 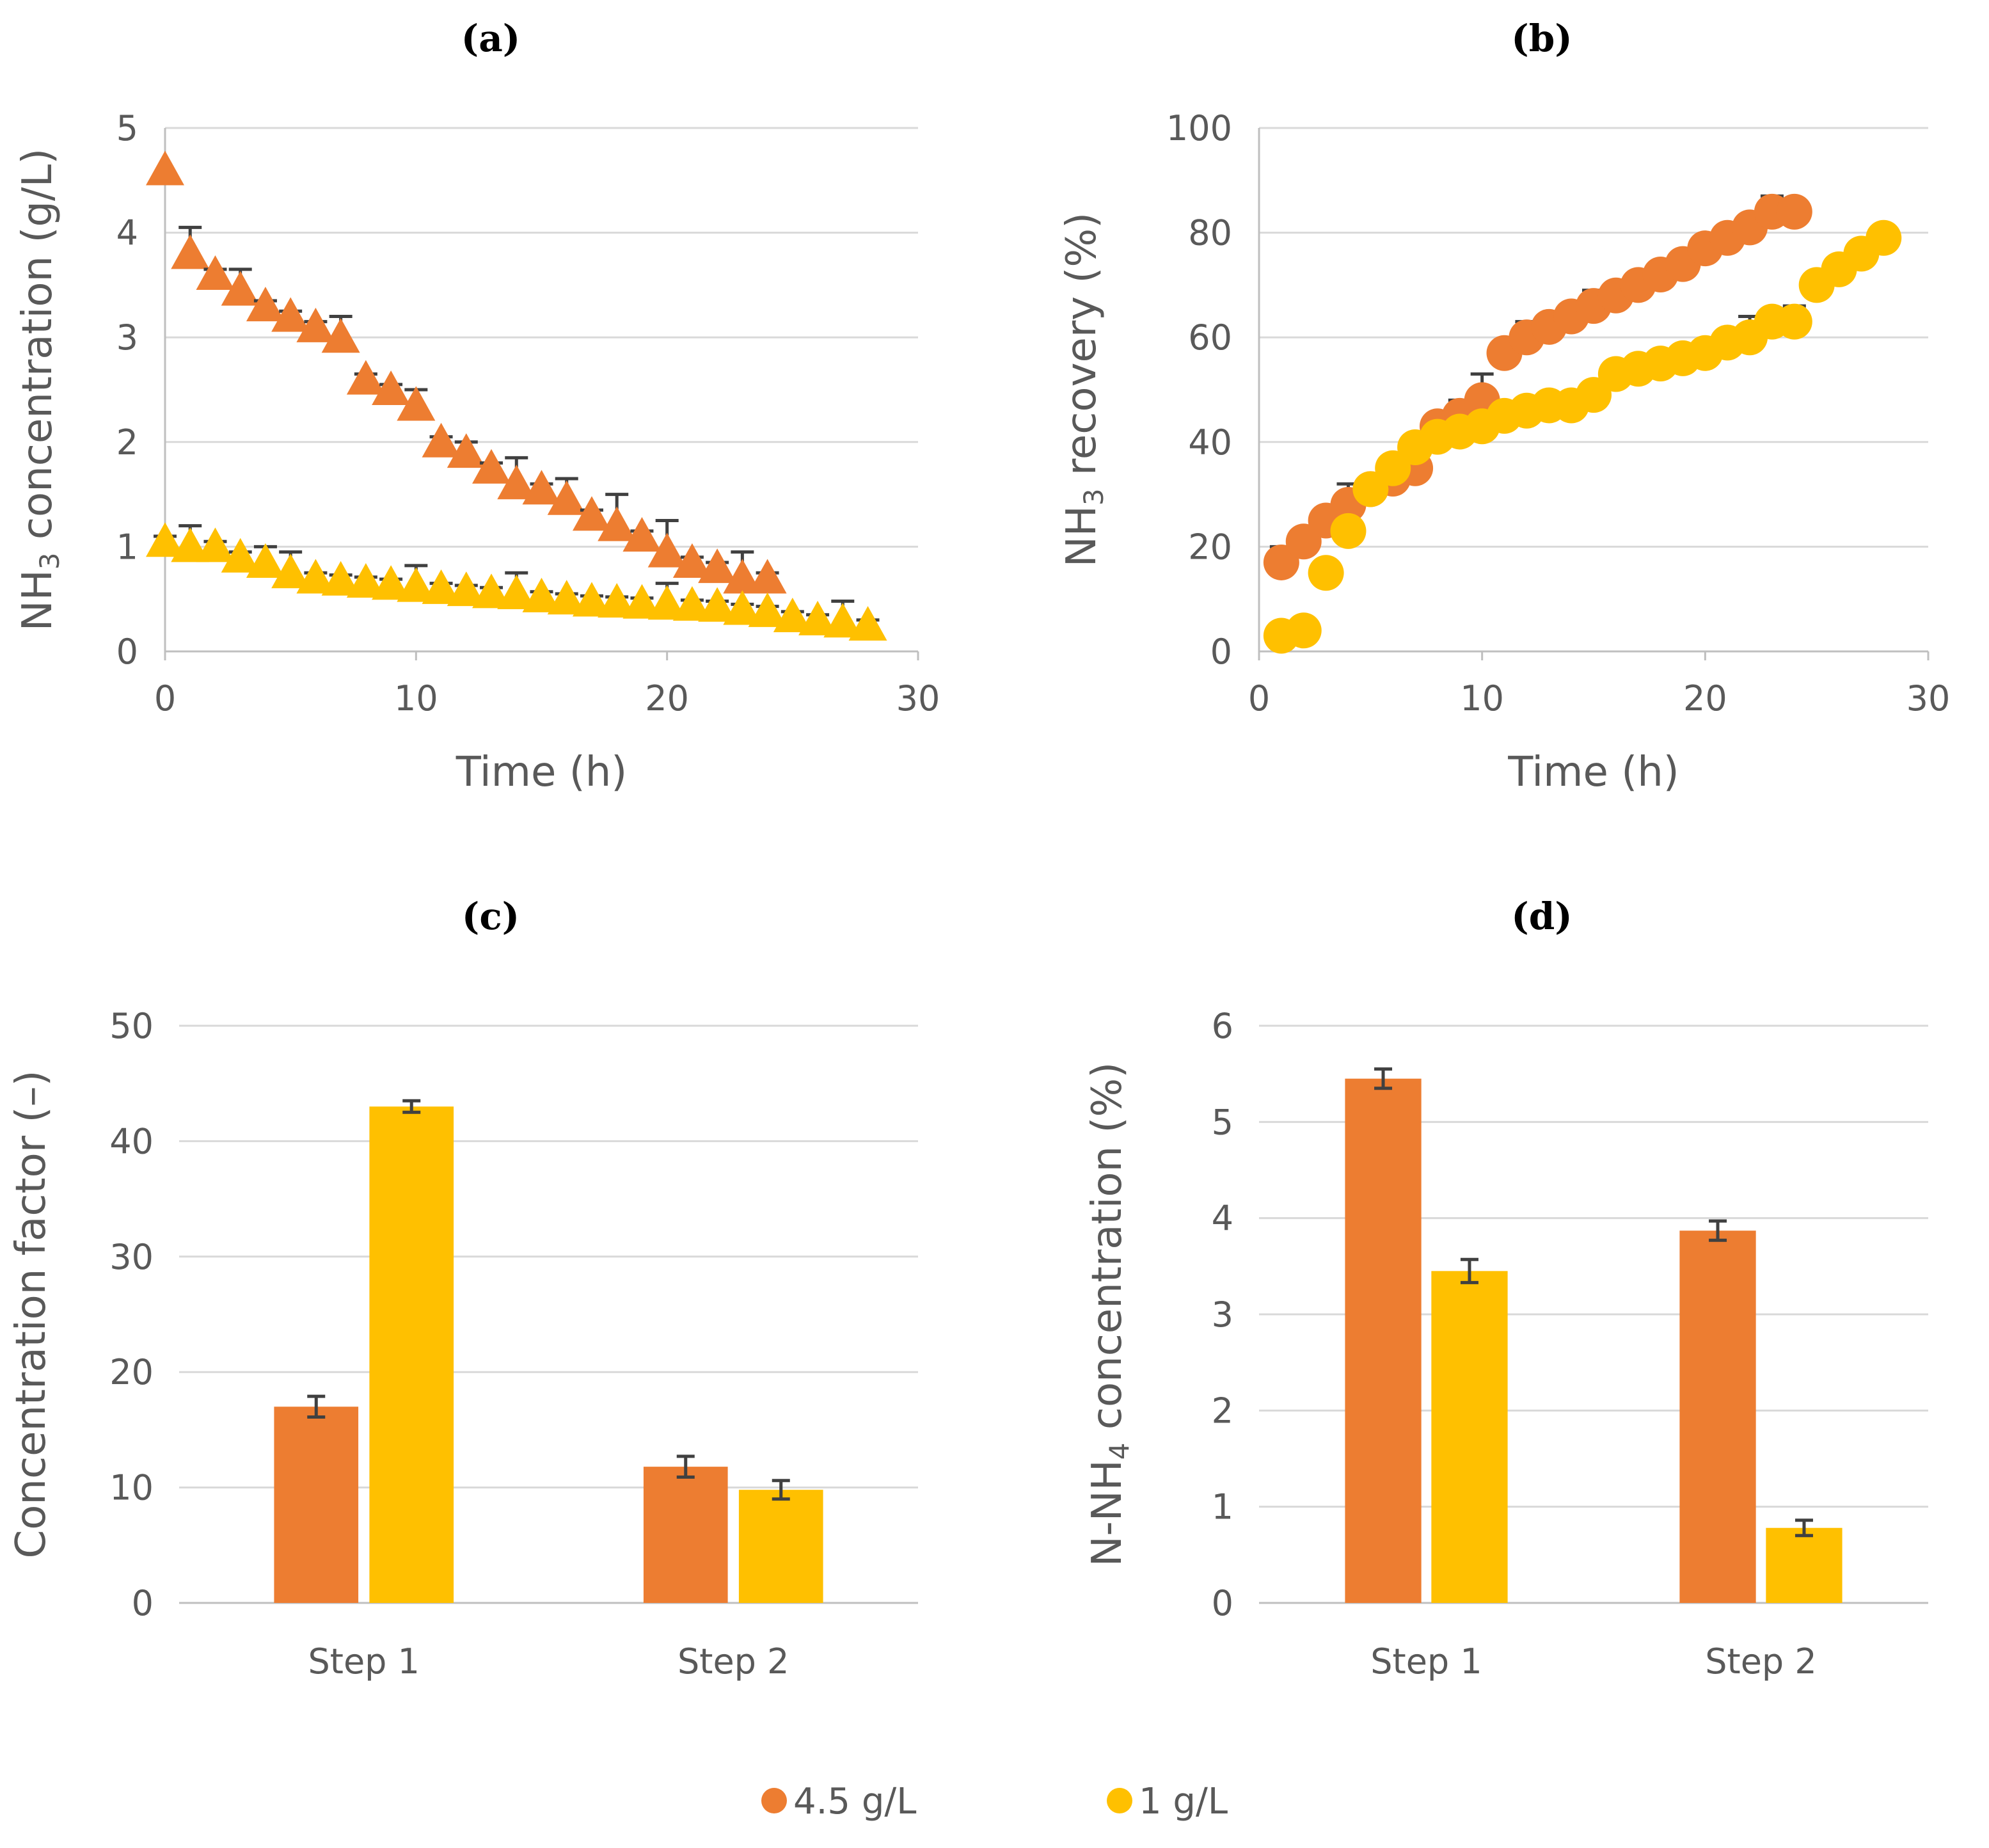 I want to click on y-tick-label: 100, so click(x=1199, y=128).